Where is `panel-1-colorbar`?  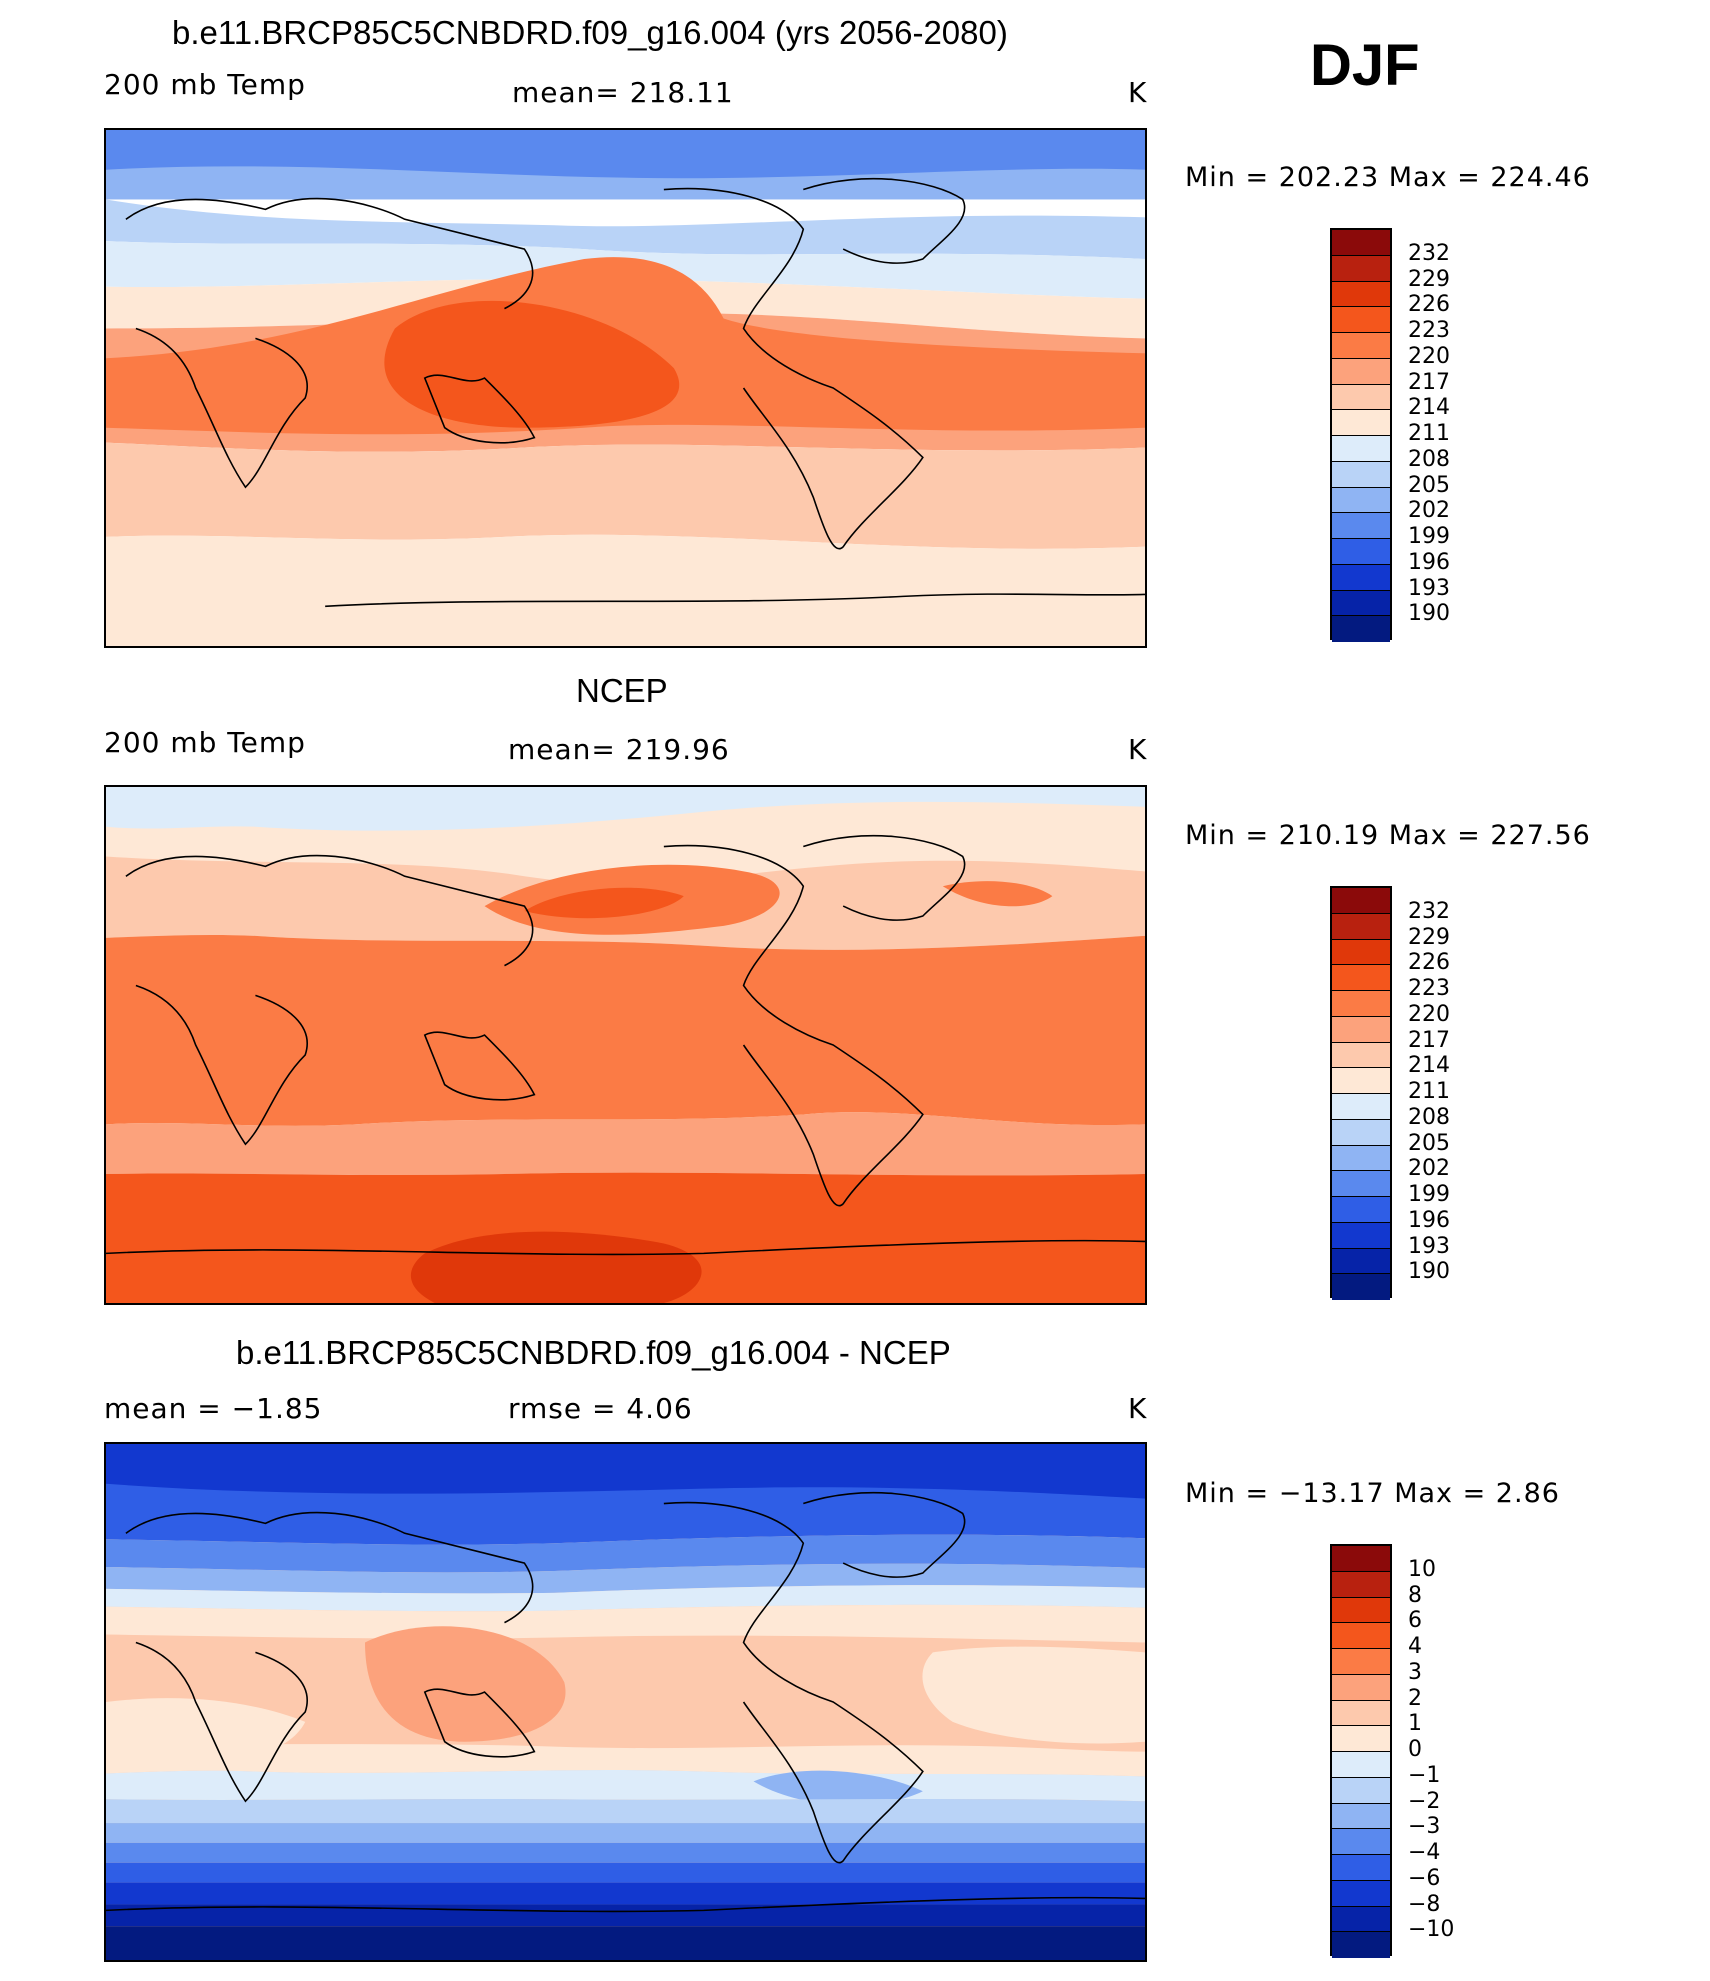 panel-1-colorbar is located at coordinates (1361, 435).